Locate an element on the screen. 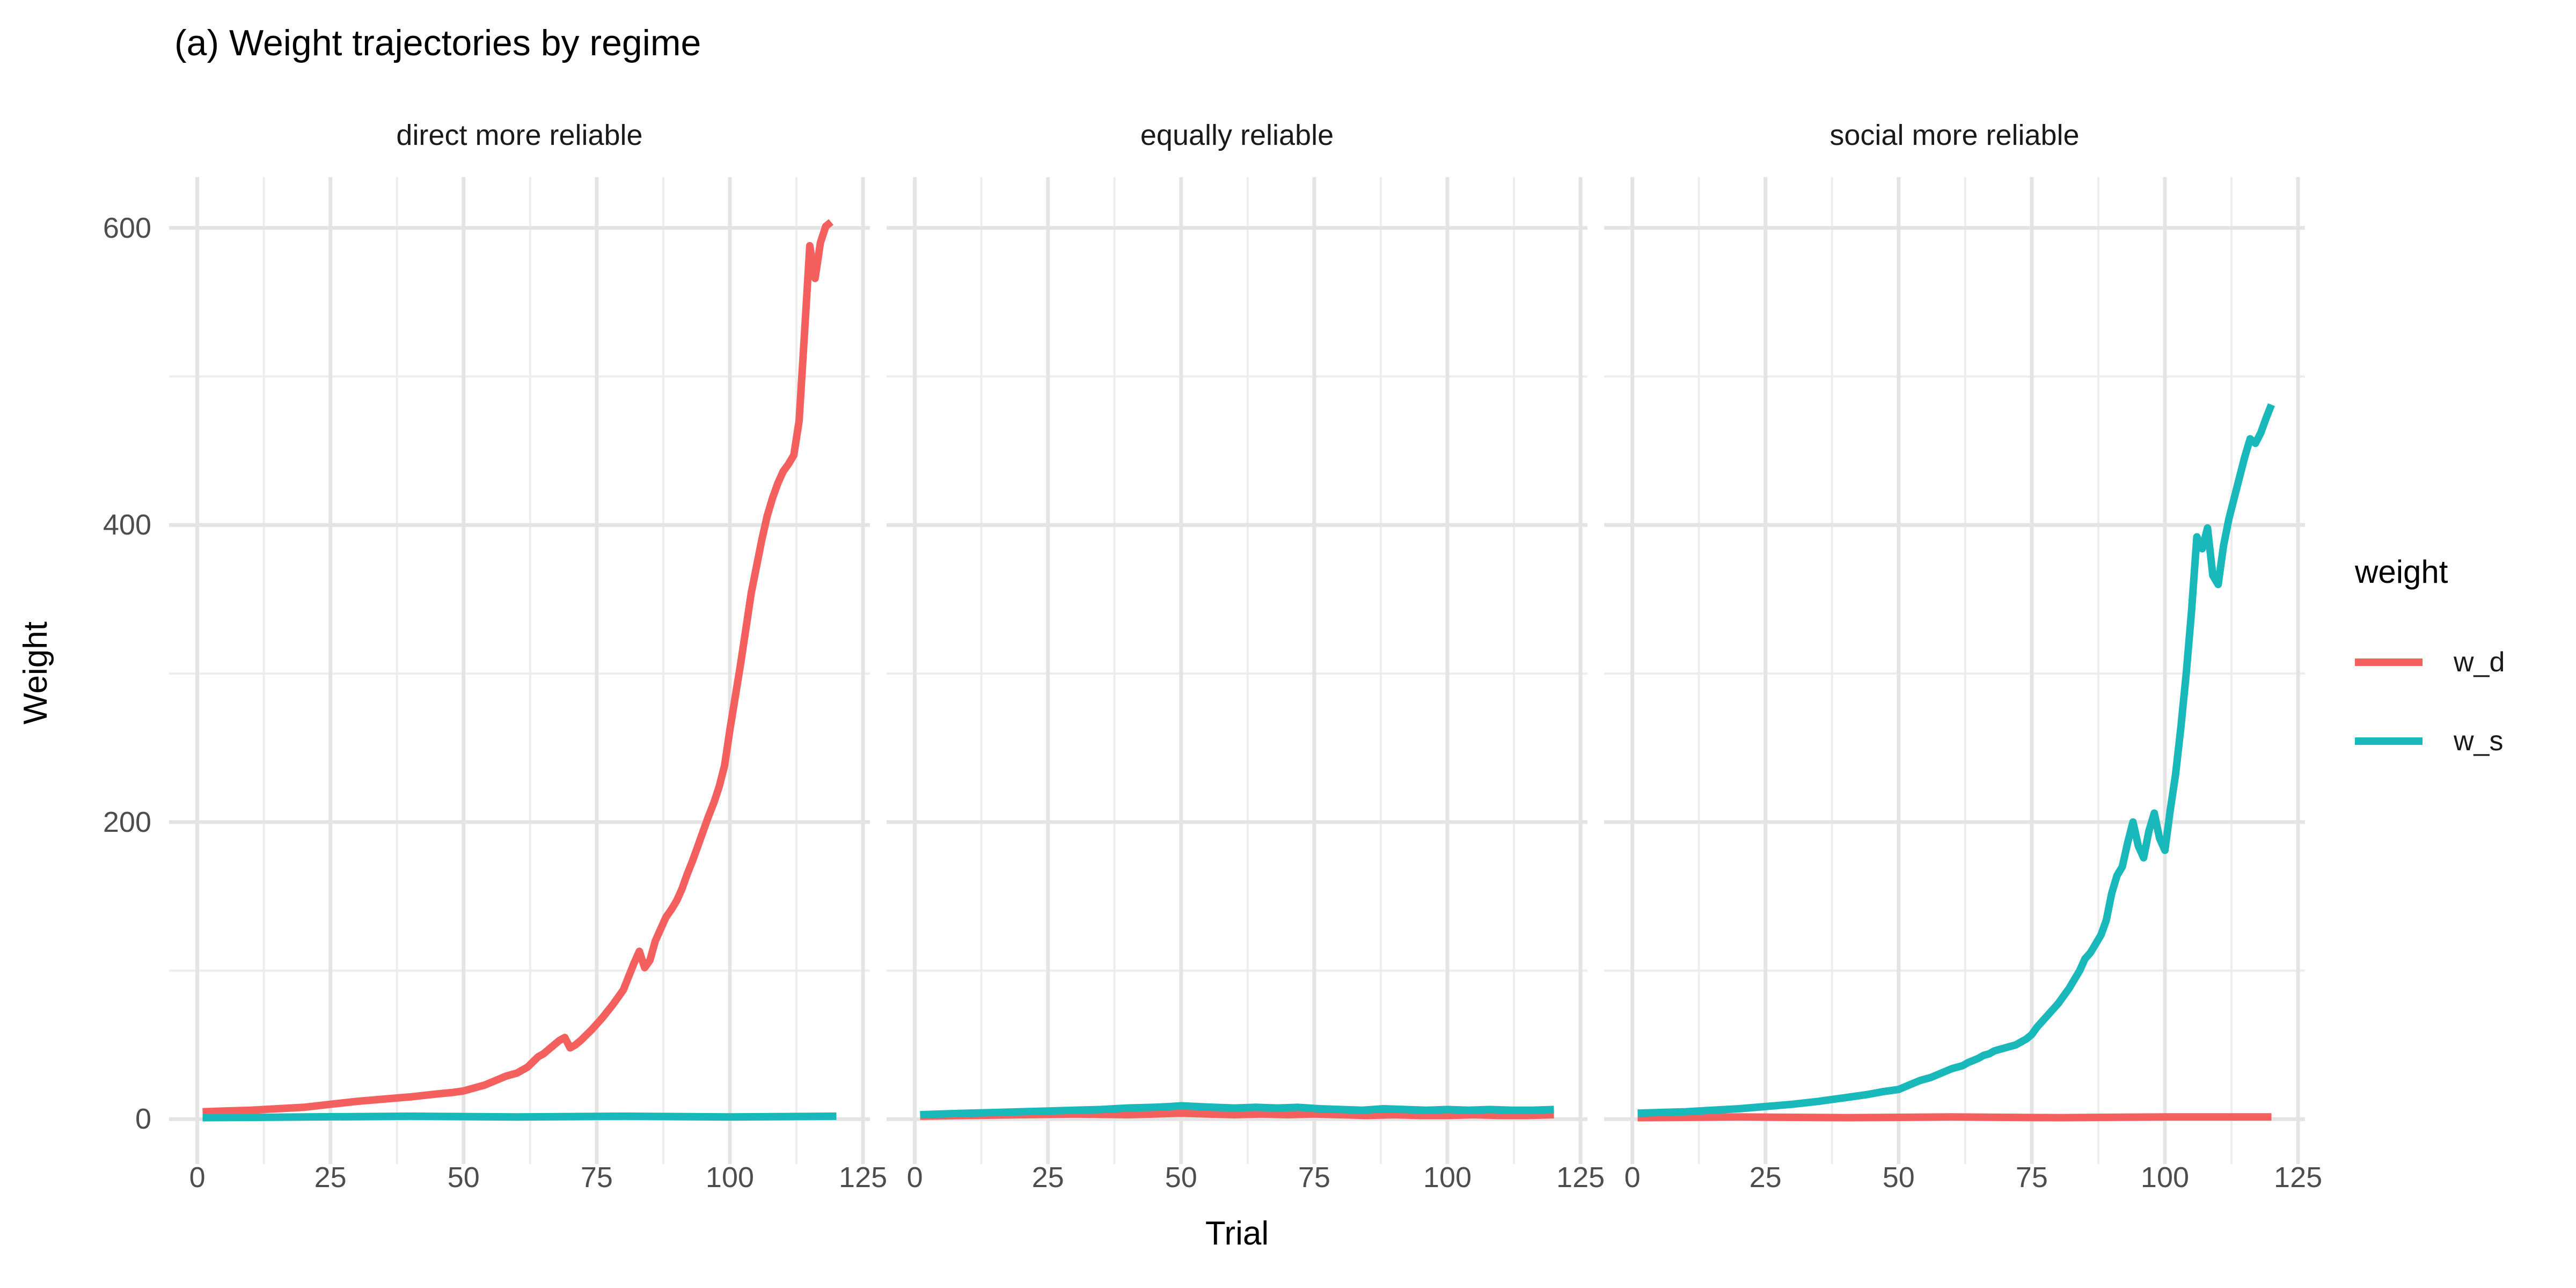  chart-title: (a) Weight trajectories by regime is located at coordinates (437, 43).